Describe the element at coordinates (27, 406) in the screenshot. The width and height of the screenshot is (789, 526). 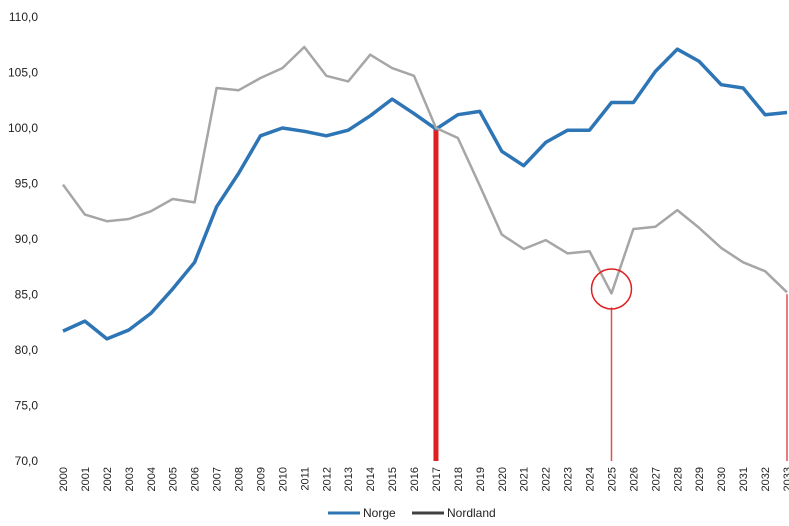
I see `y-tick-label: 75,0` at that location.